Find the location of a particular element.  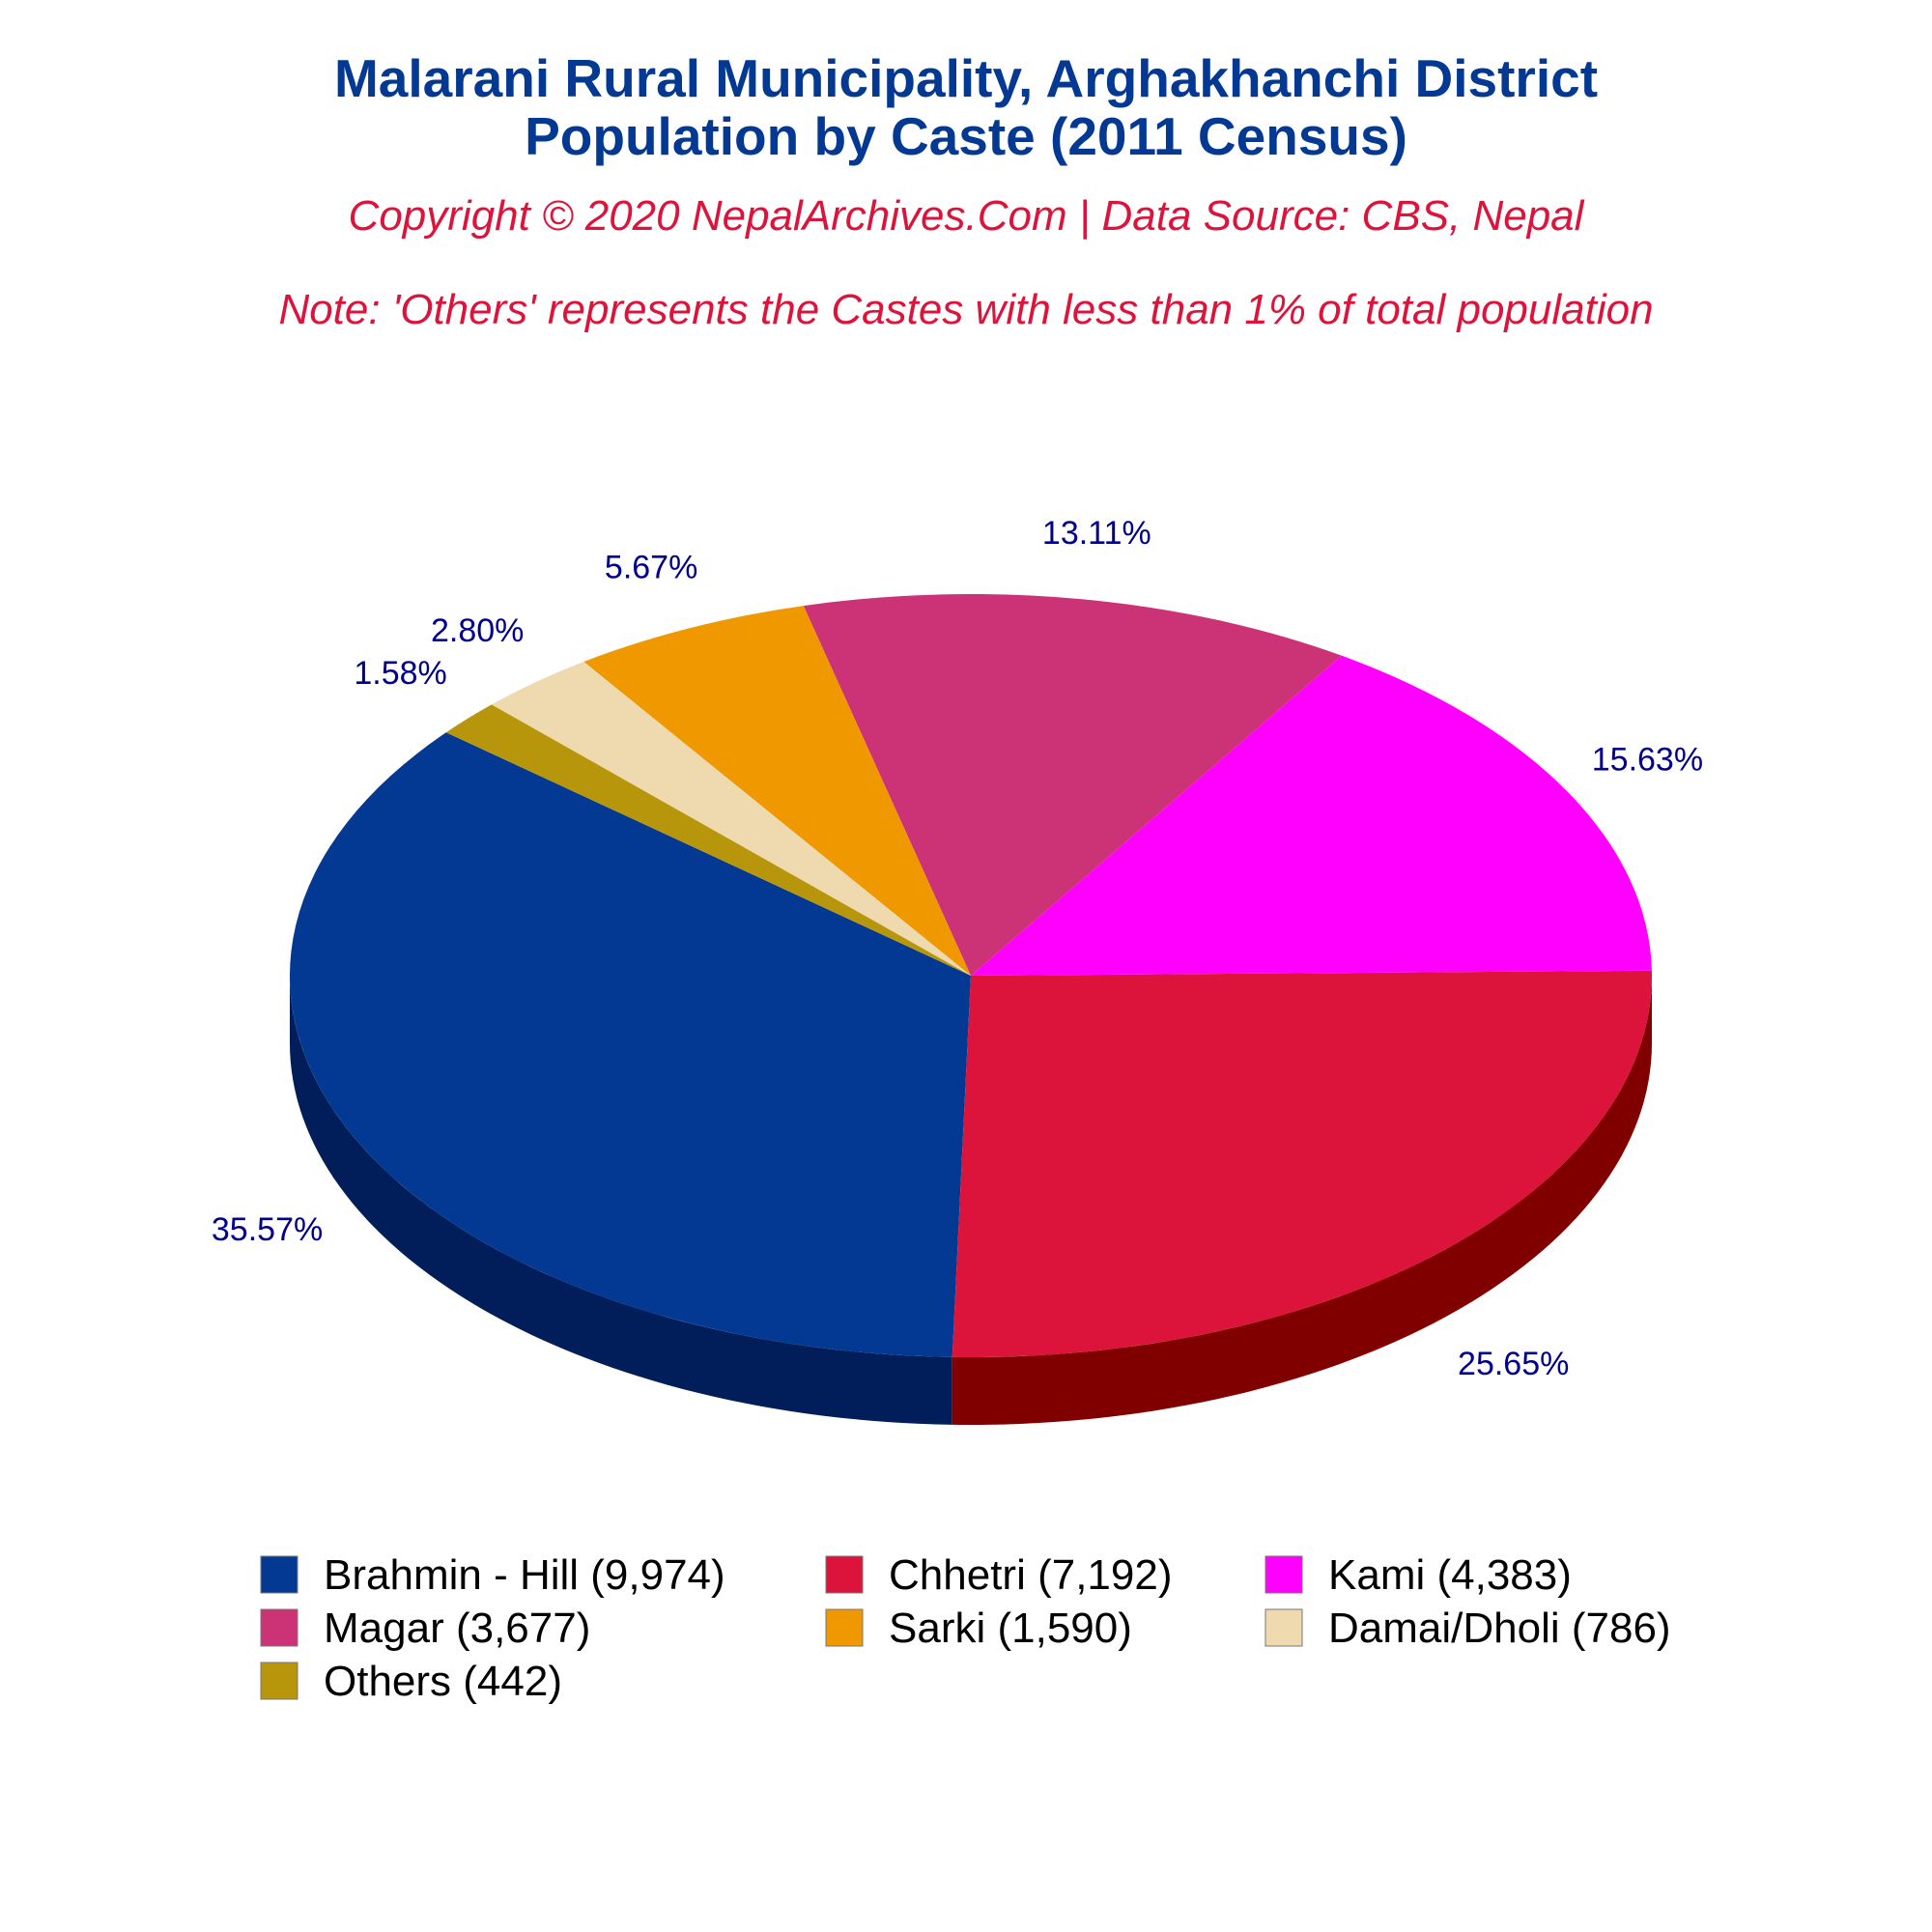

legend-item-others: Others (442) is located at coordinates (411, 1681).